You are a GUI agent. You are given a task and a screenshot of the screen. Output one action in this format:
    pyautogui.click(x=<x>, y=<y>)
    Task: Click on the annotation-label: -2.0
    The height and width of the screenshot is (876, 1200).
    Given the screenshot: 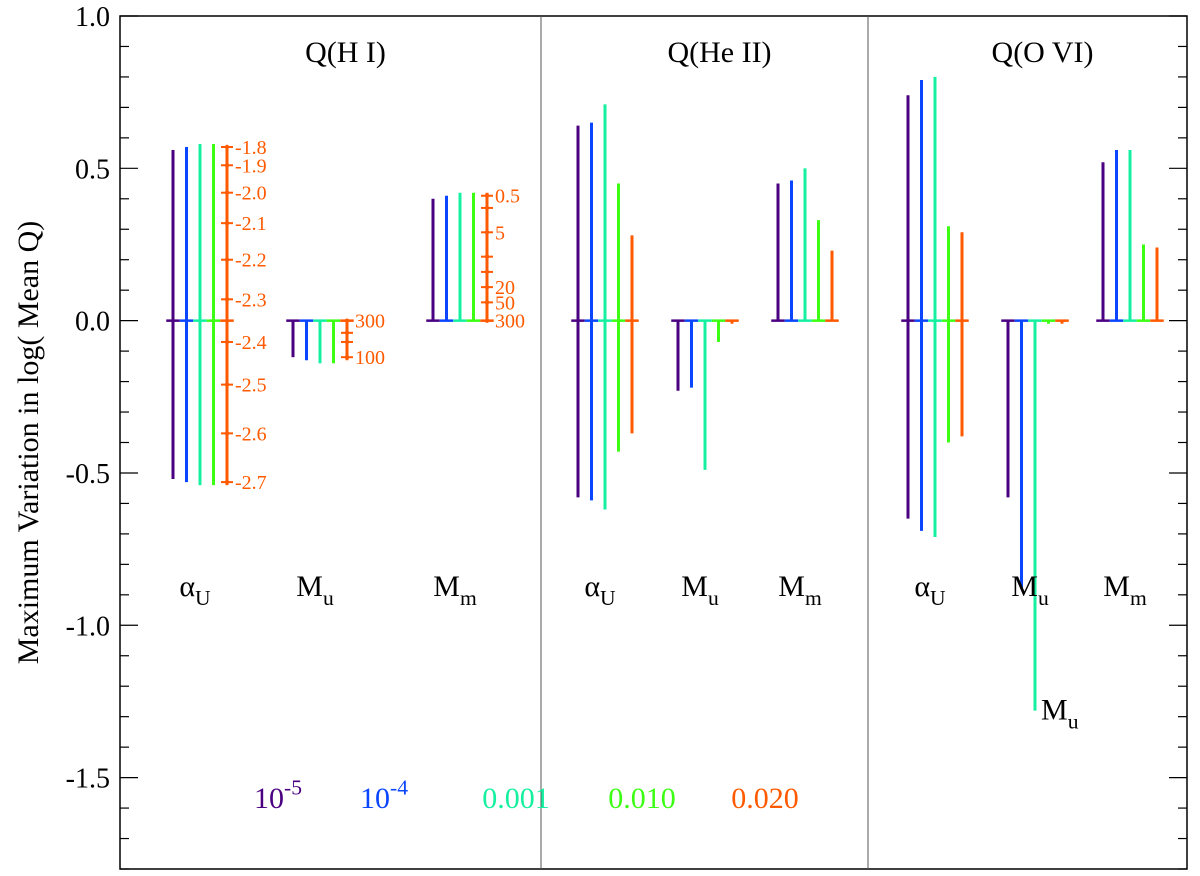 What is the action you would take?
    pyautogui.click(x=251, y=194)
    